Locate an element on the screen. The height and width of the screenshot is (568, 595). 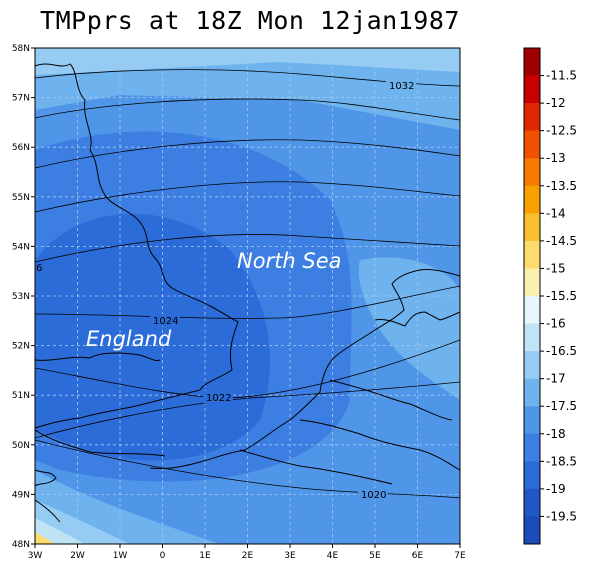
latitude-axis: 58N 57N 56N 55N 54N 53N 52N 51N 50N 49N 48N is located at coordinates (23, 297).